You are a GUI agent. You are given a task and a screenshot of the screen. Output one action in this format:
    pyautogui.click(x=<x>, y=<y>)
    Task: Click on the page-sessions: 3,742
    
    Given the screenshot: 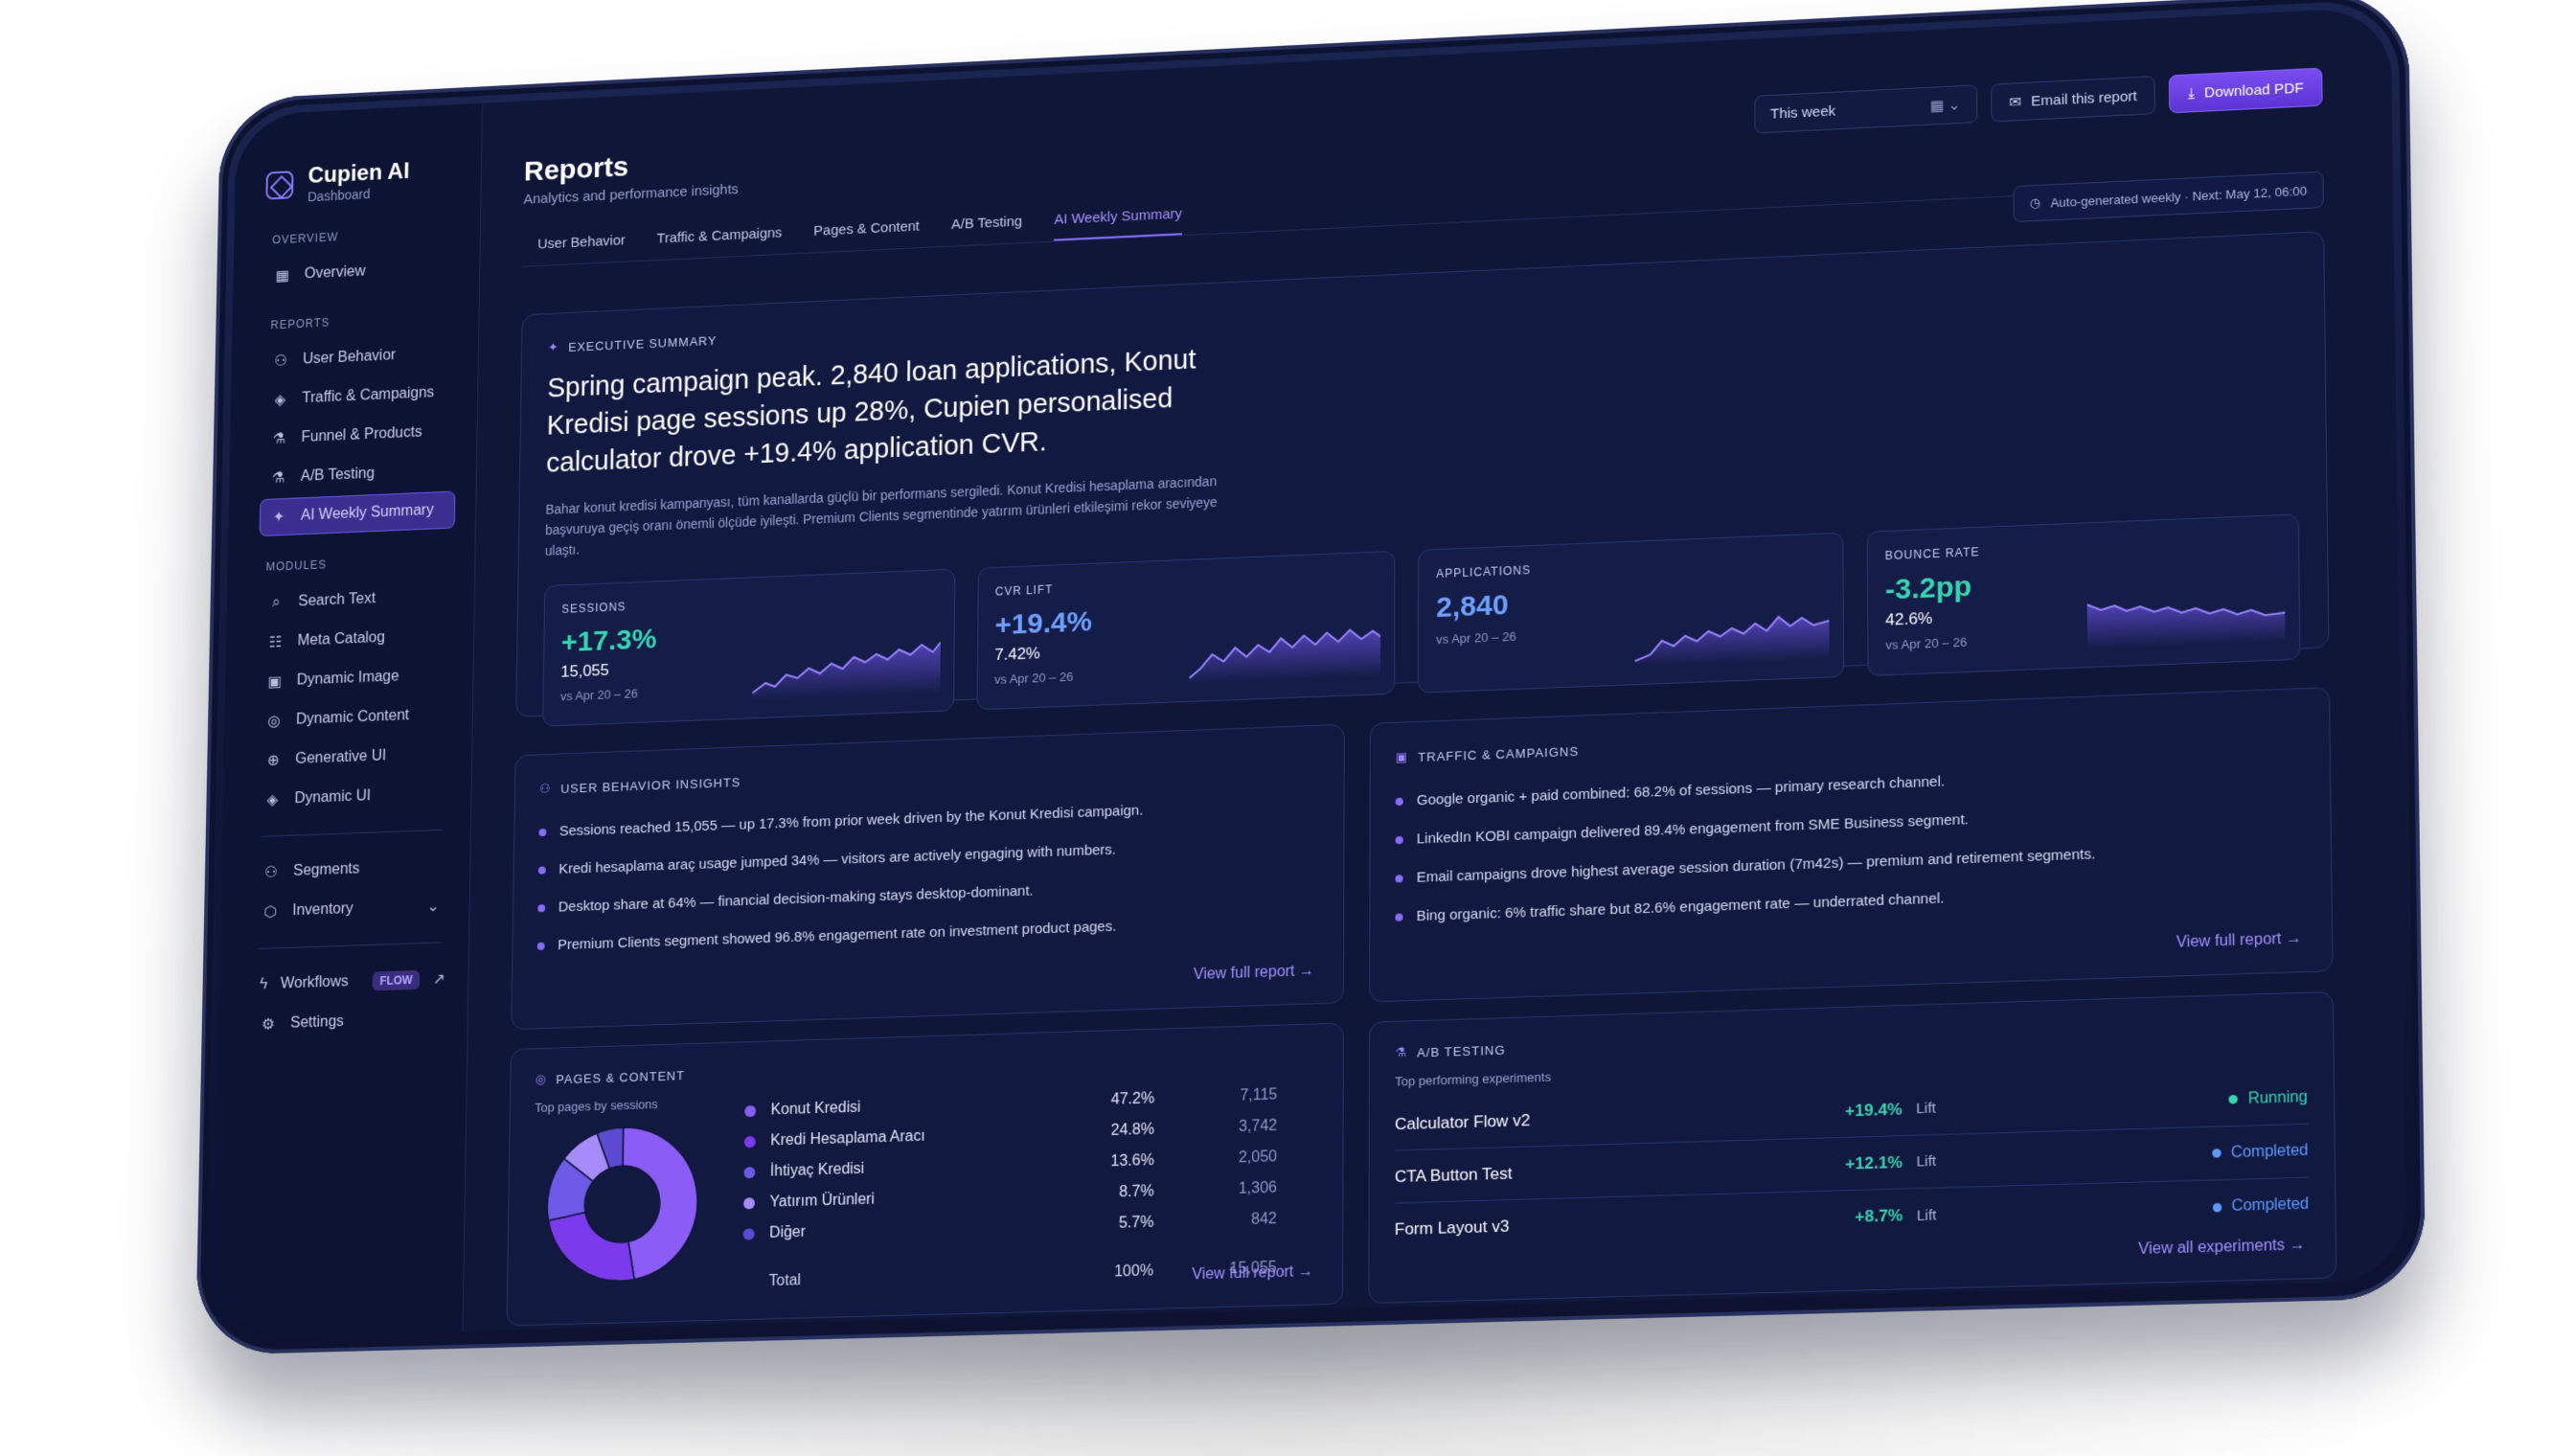 What is the action you would take?
    pyautogui.click(x=1215, y=1128)
    